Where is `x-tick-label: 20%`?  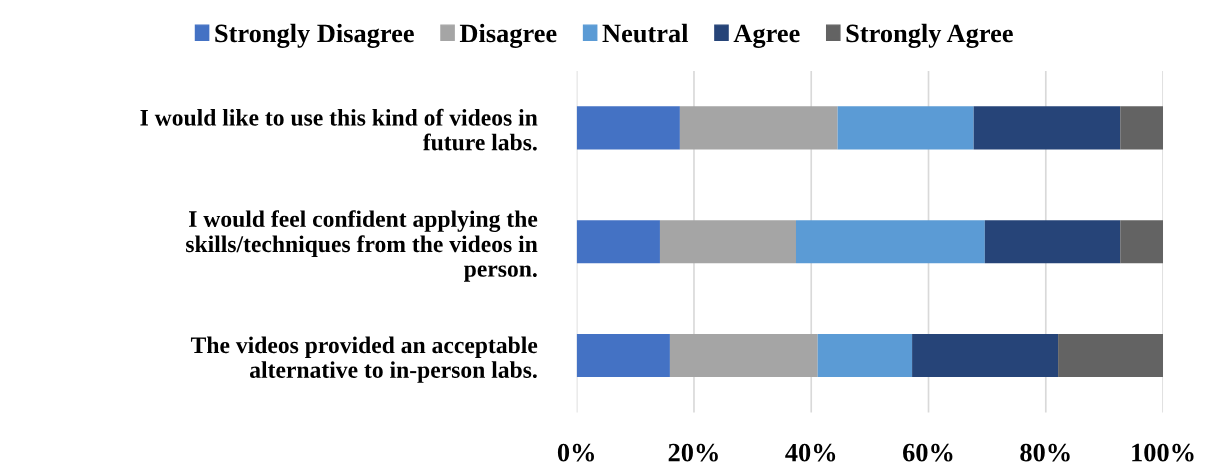 x-tick-label: 20% is located at coordinates (693, 452).